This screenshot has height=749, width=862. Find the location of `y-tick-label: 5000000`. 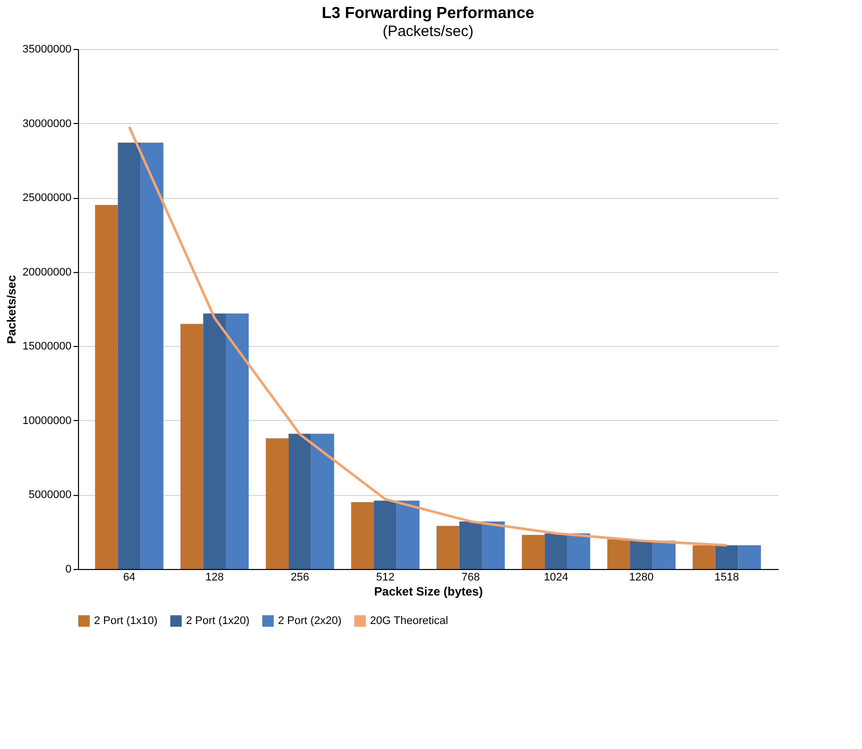

y-tick-label: 5000000 is located at coordinates (50, 495).